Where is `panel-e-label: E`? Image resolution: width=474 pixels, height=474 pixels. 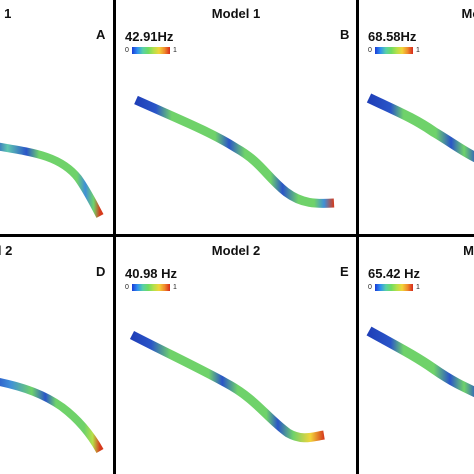
panel-e-label: E is located at coordinates (344, 271).